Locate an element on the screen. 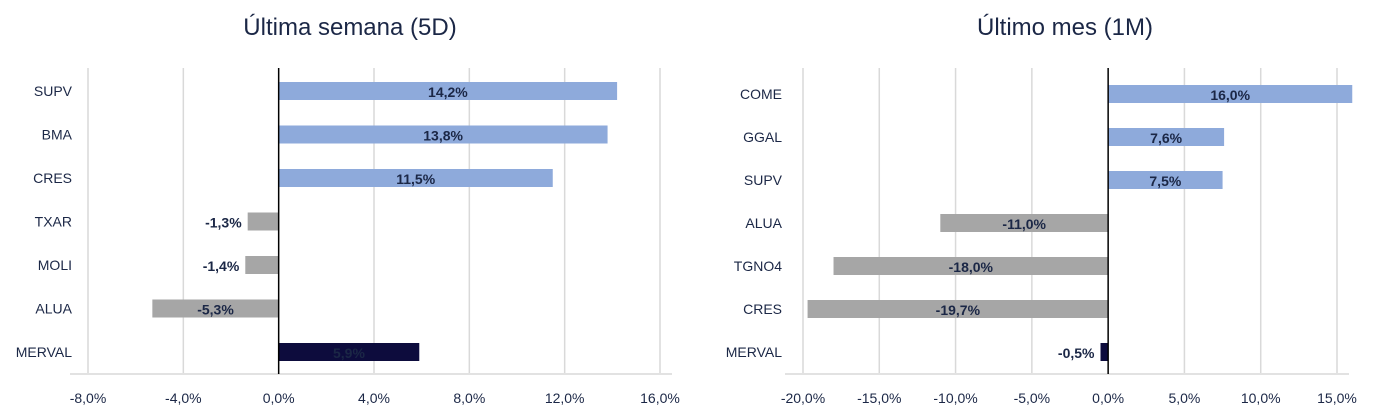  data-label-1m-5: -19,7% is located at coordinates (958, 310).